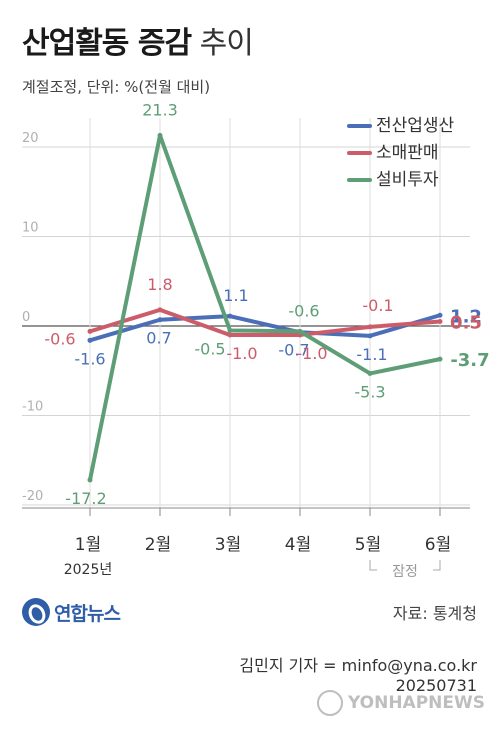 The width and height of the screenshot is (499, 735). I want to click on legend-entry: 소매판매, so click(407, 153).